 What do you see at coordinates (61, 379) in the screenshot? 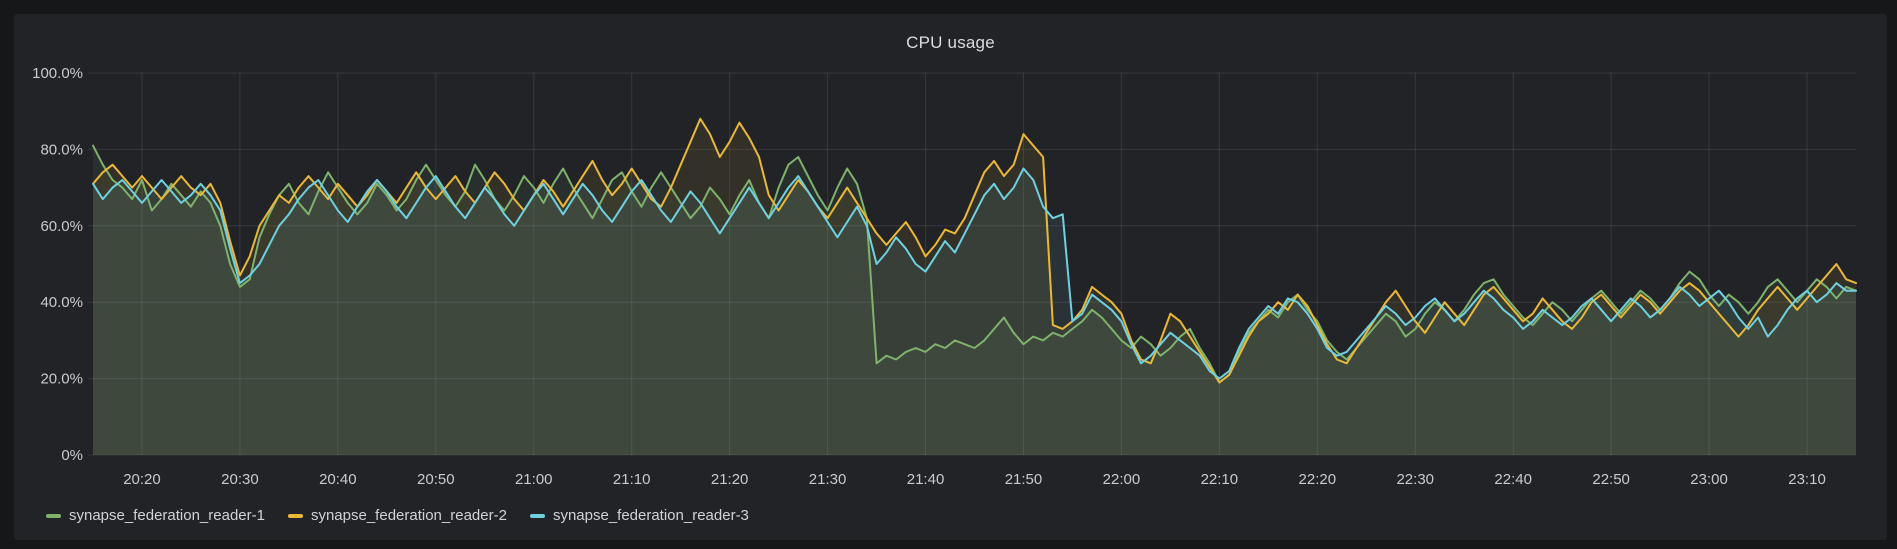
I see `svg-text: 20.0%` at bounding box center [61, 379].